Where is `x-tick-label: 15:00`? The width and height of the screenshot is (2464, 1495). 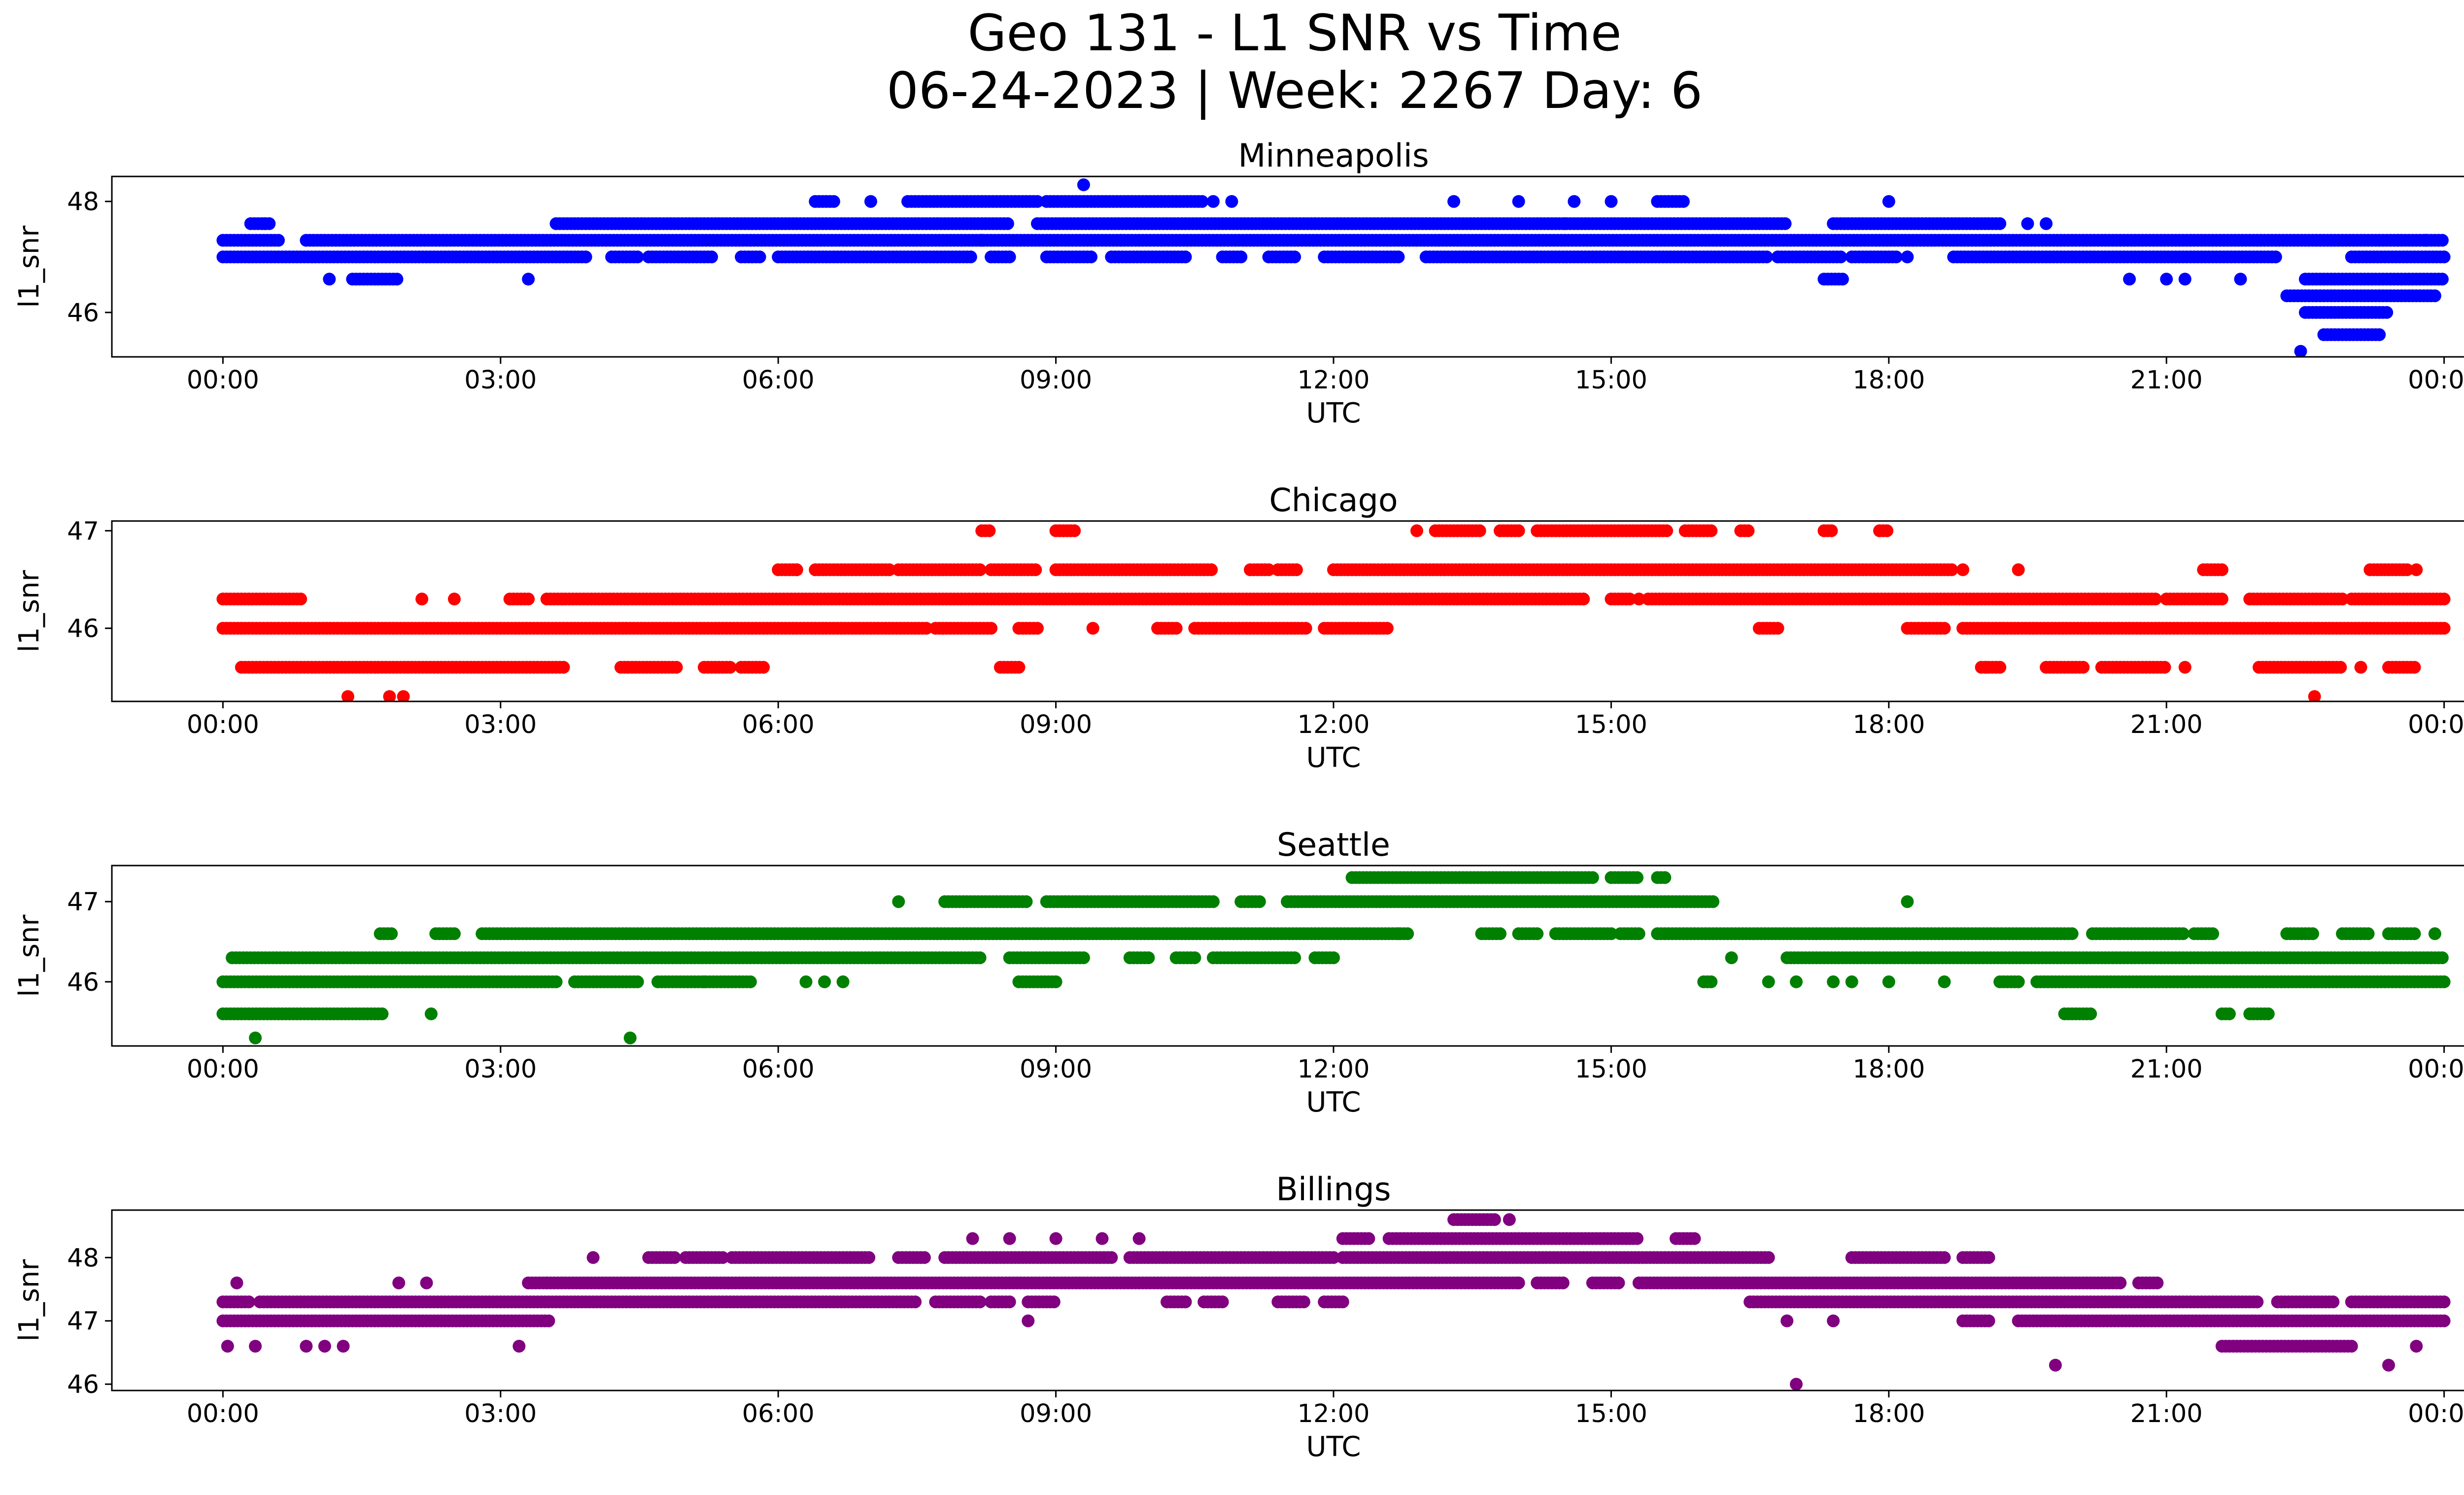 x-tick-label: 15:00 is located at coordinates (1611, 380).